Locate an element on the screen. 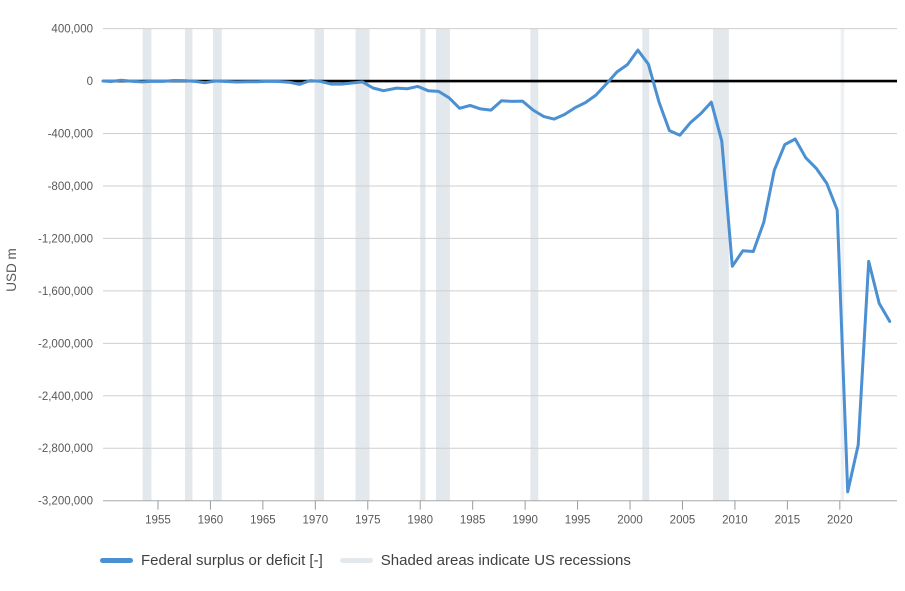  recession-legend-label: Shaded areas indicate US recessions is located at coordinates (505, 560).